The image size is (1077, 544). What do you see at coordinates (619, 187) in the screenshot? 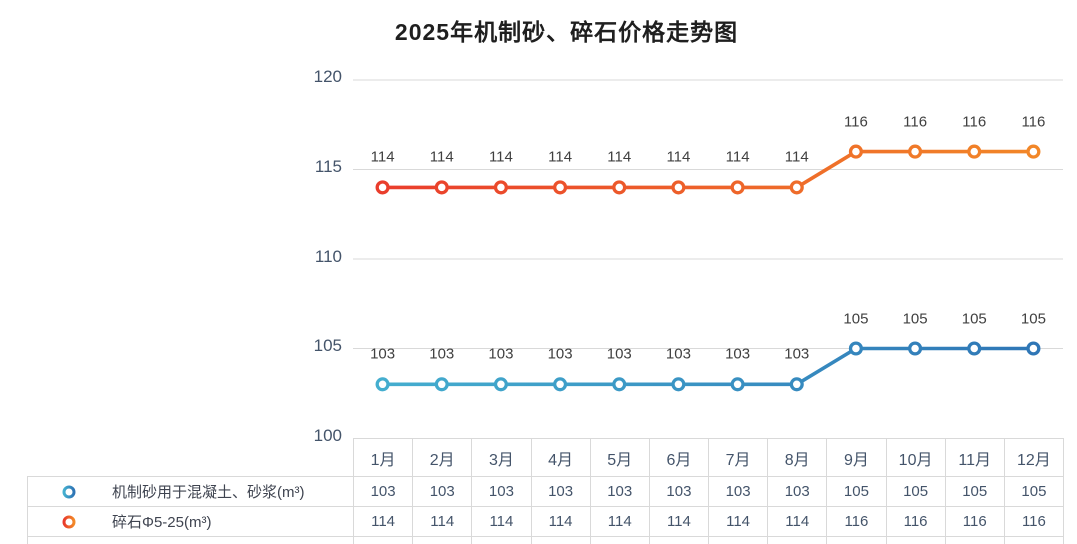
I see `series-1-marker-5月` at bounding box center [619, 187].